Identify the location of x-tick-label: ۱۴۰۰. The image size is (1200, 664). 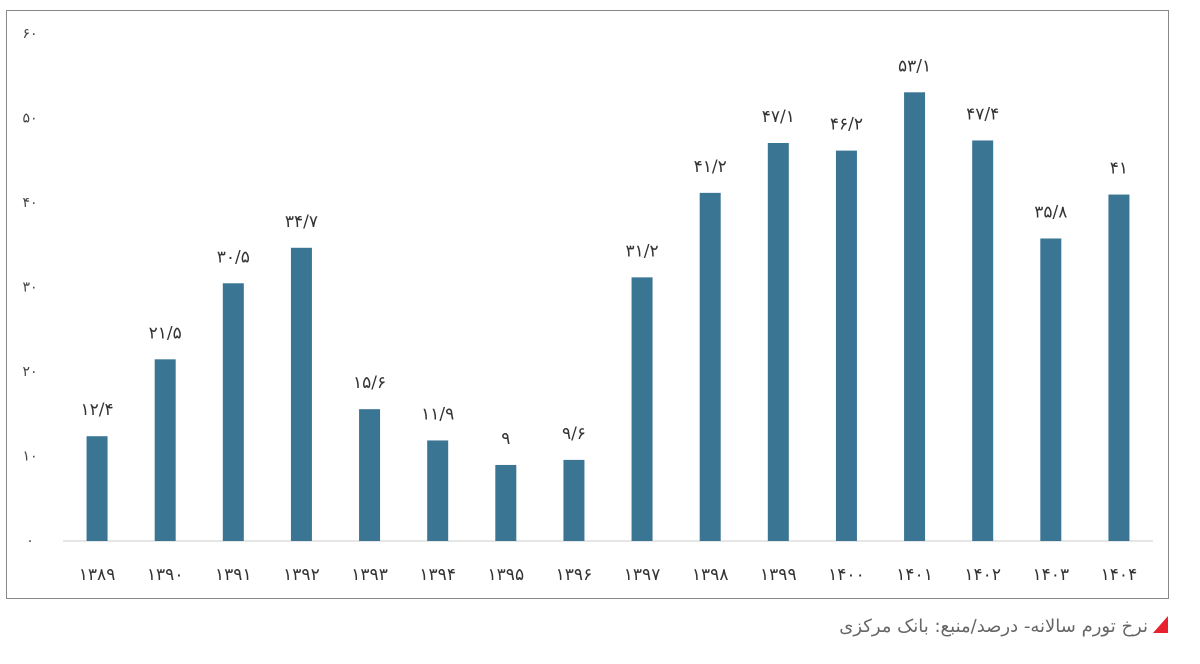
(846, 575).